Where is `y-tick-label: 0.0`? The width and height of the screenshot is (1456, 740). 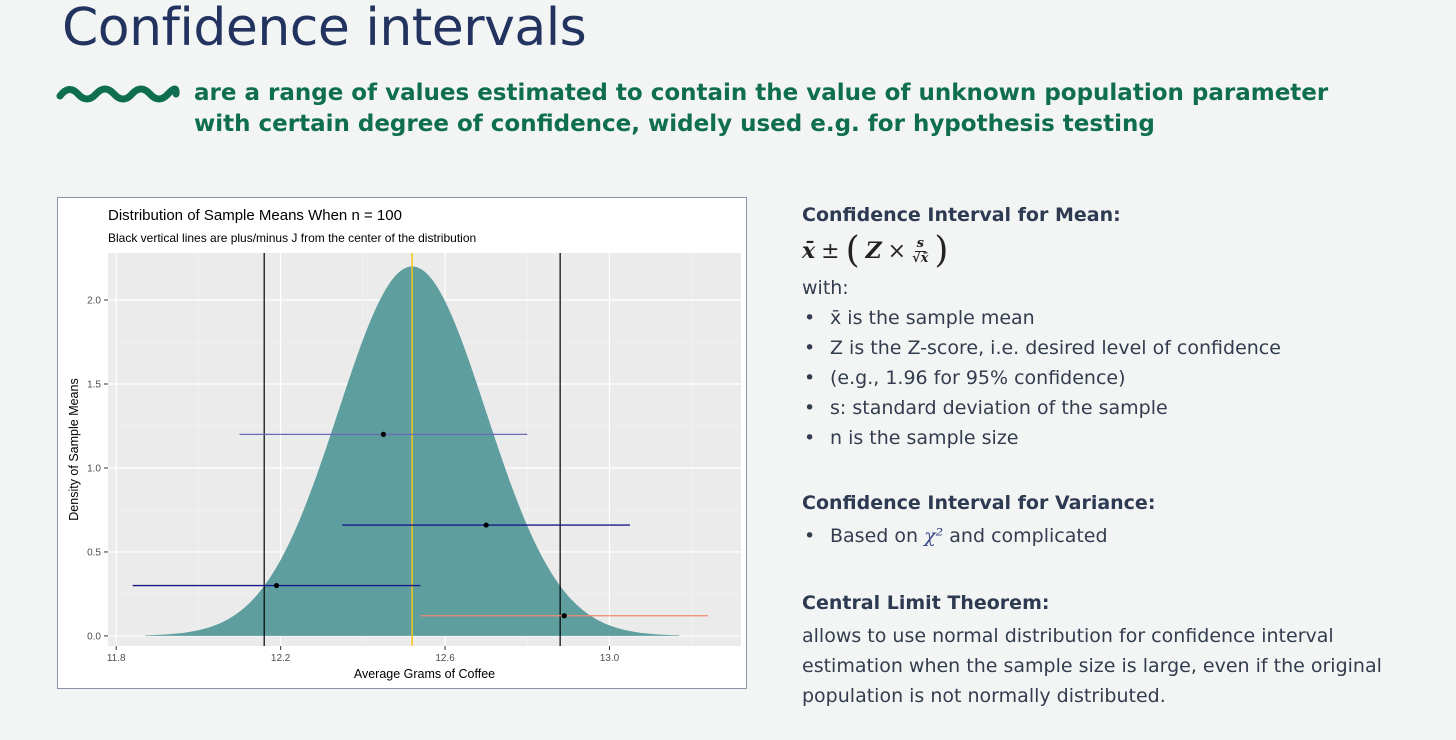 y-tick-label: 0.0 is located at coordinates (94, 636).